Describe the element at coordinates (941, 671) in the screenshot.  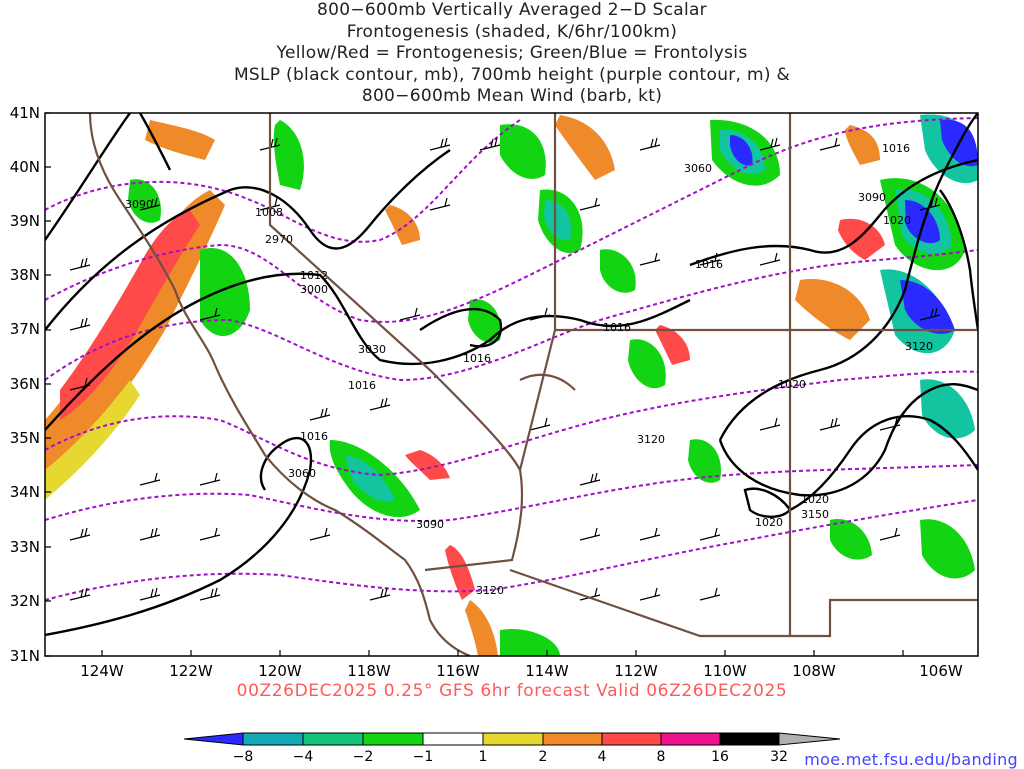
I see `lon-label: 106W` at that location.